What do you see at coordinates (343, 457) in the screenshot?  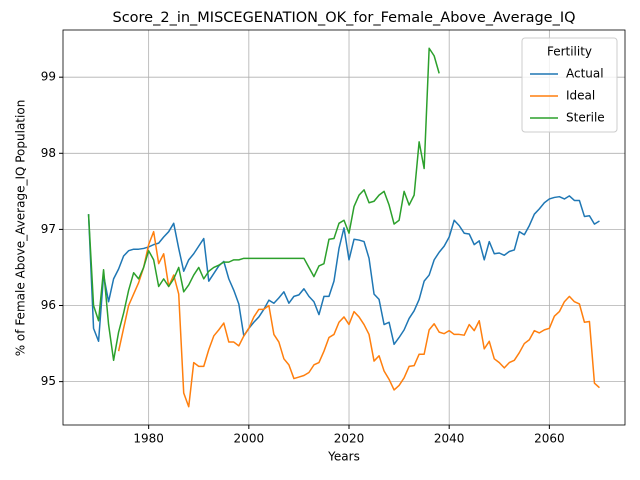 I see `x-axis-label: Years` at bounding box center [343, 457].